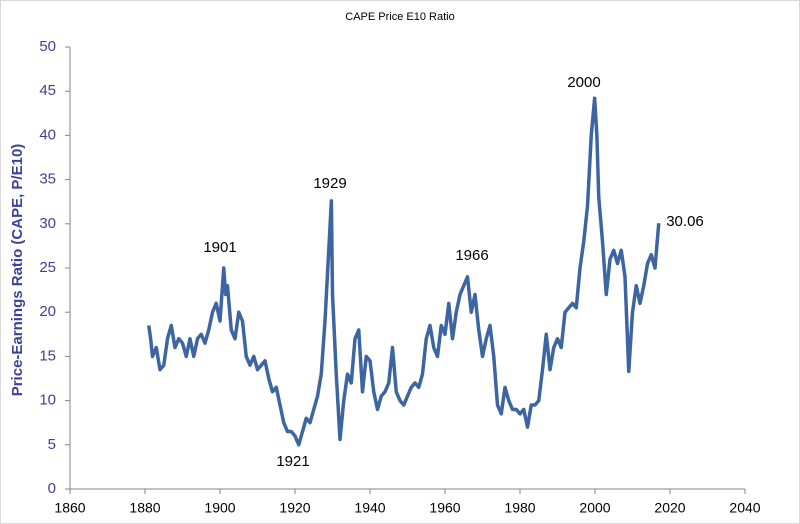 The height and width of the screenshot is (524, 800). What do you see at coordinates (144, 508) in the screenshot?
I see `x-tick-label: 1880` at bounding box center [144, 508].